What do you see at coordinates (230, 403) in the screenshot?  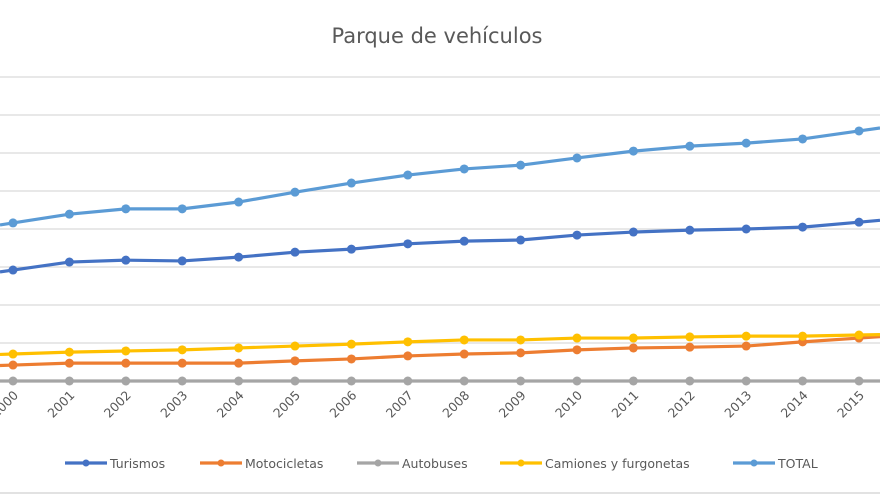 I see `x-tick-label: 2004` at bounding box center [230, 403].